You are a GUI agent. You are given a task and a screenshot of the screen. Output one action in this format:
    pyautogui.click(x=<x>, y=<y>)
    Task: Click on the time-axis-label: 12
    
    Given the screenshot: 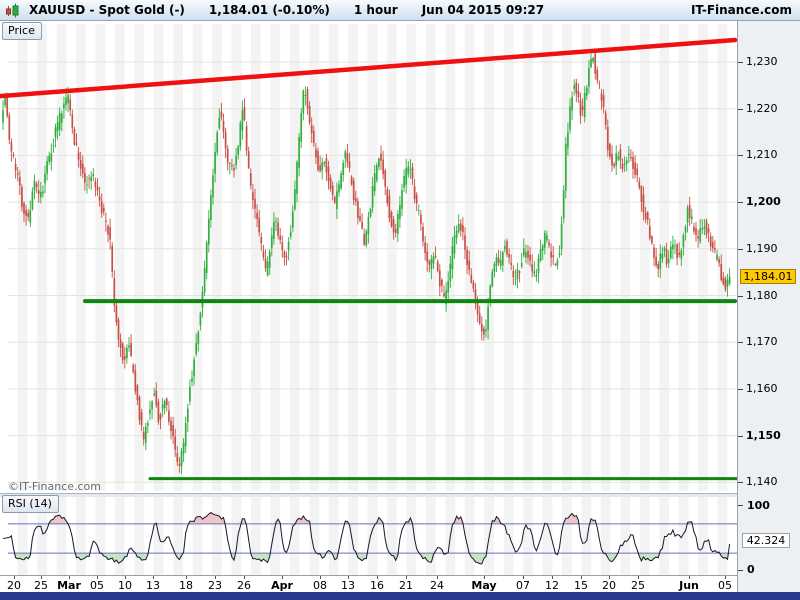 What is the action you would take?
    pyautogui.click(x=552, y=585)
    